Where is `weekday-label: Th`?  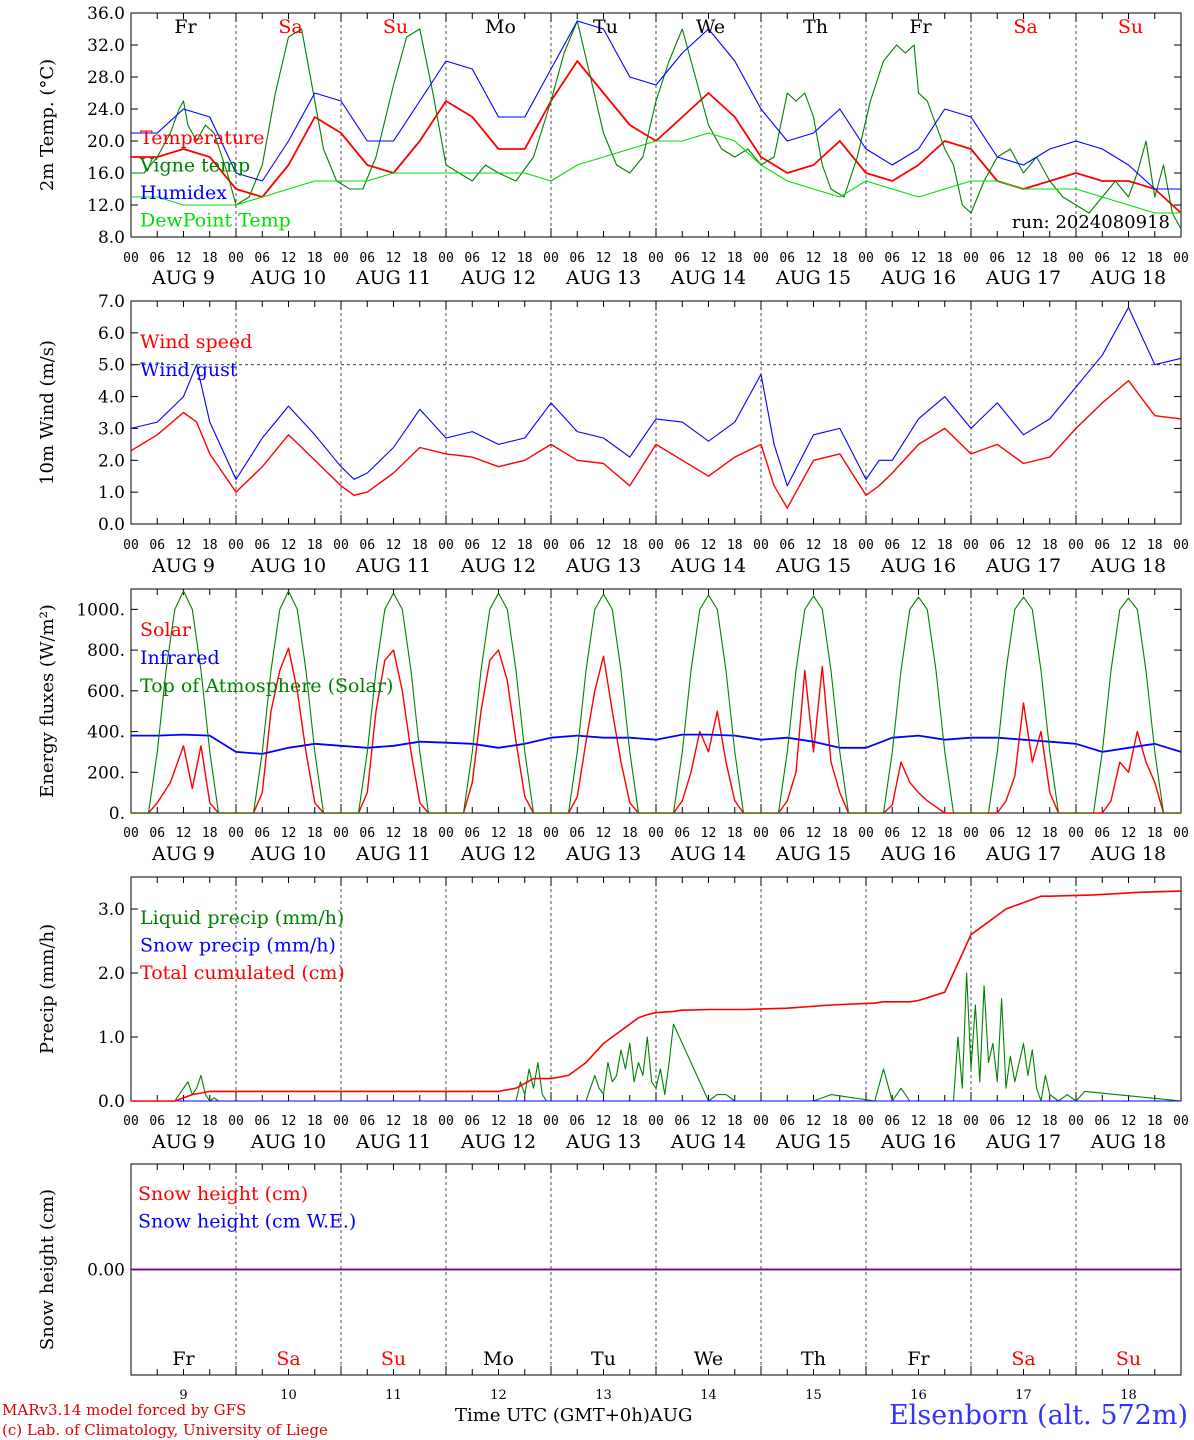
weekday-label: Th is located at coordinates (813, 1359).